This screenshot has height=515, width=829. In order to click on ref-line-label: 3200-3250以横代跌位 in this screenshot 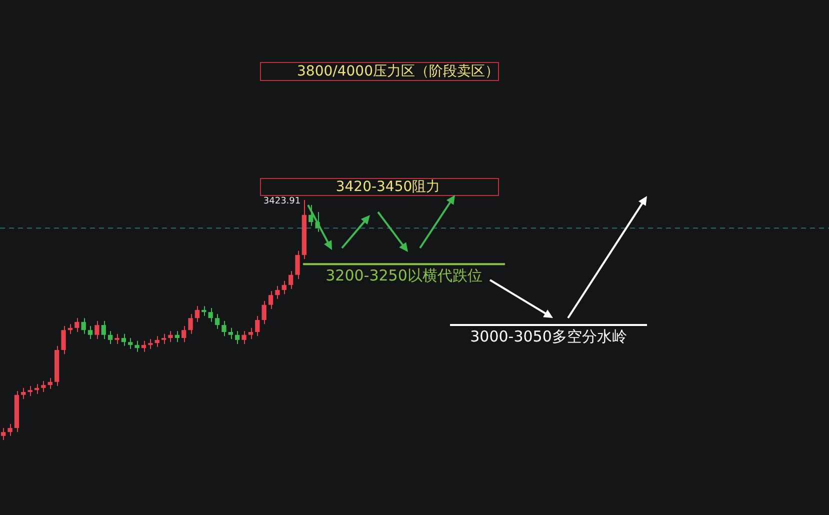, I will do `click(404, 275)`.